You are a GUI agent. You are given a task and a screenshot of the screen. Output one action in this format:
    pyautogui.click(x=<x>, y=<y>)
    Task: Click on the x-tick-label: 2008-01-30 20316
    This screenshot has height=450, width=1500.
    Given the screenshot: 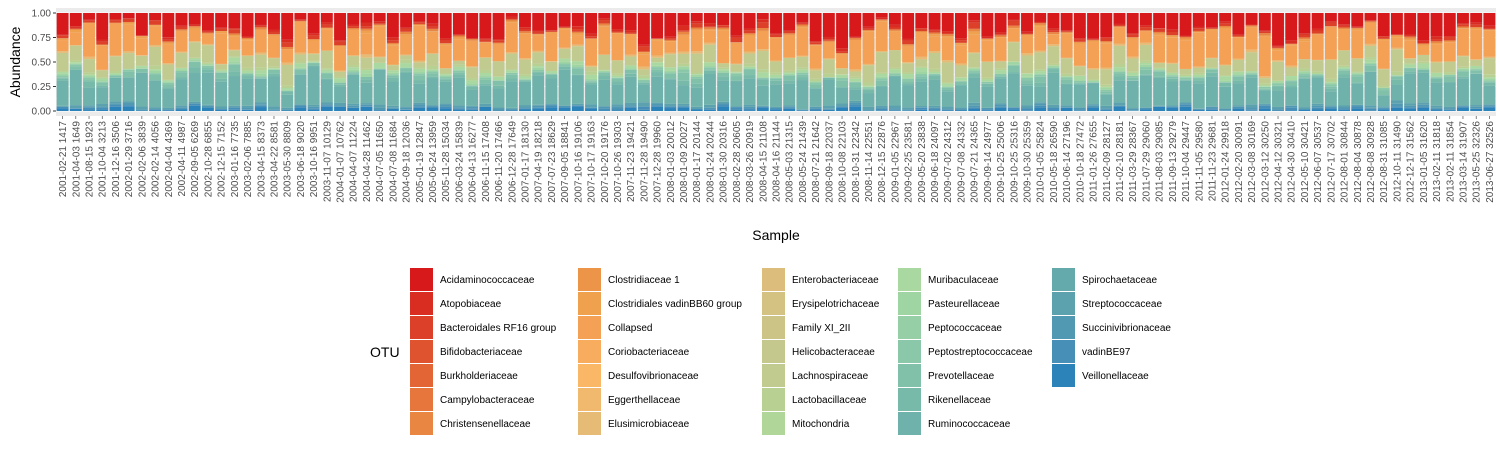 What is the action you would take?
    pyautogui.click(x=724, y=162)
    